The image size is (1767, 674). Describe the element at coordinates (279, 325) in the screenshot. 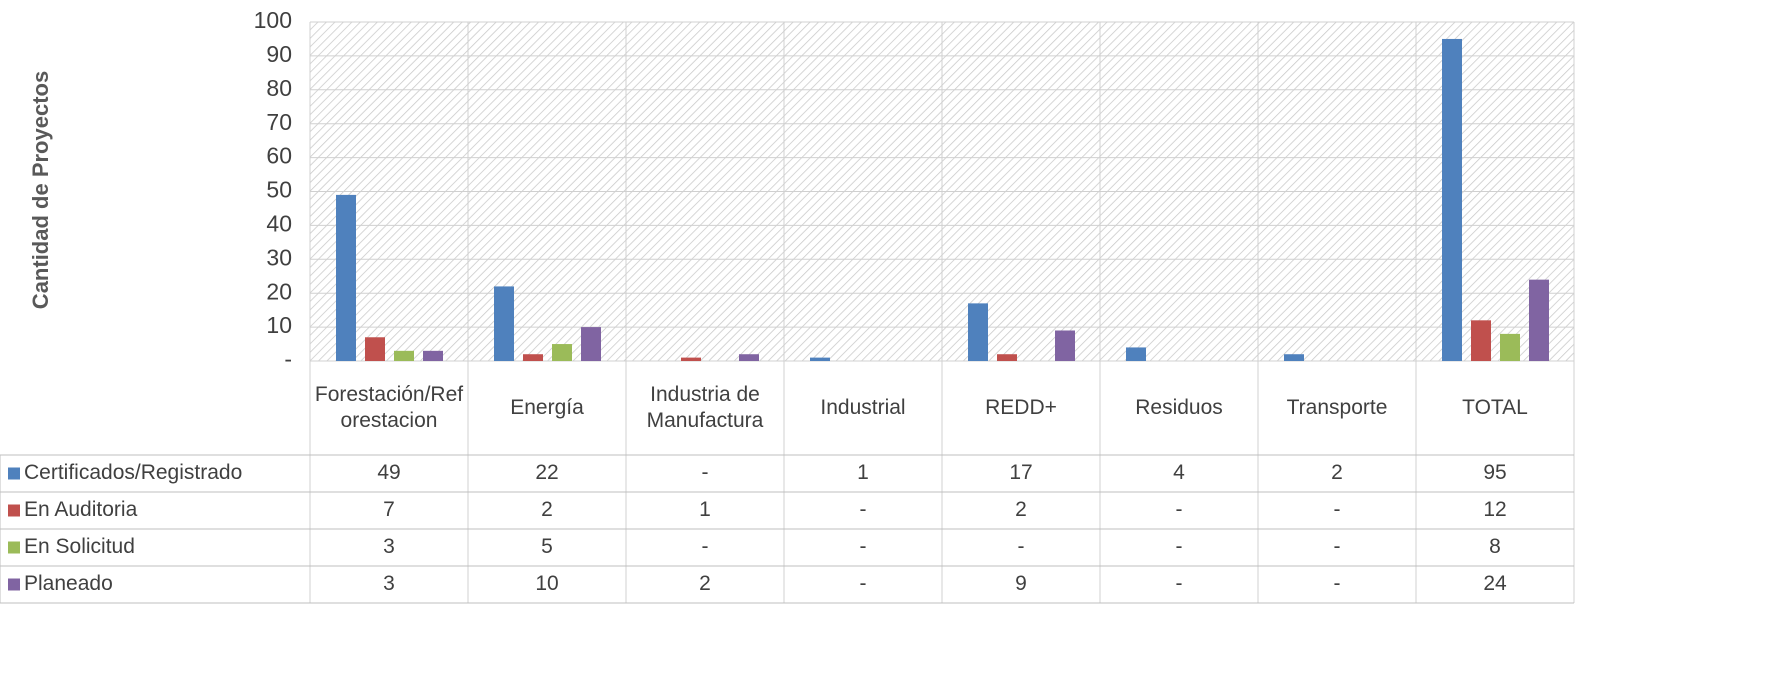

I see `y-tick-label: 10` at that location.